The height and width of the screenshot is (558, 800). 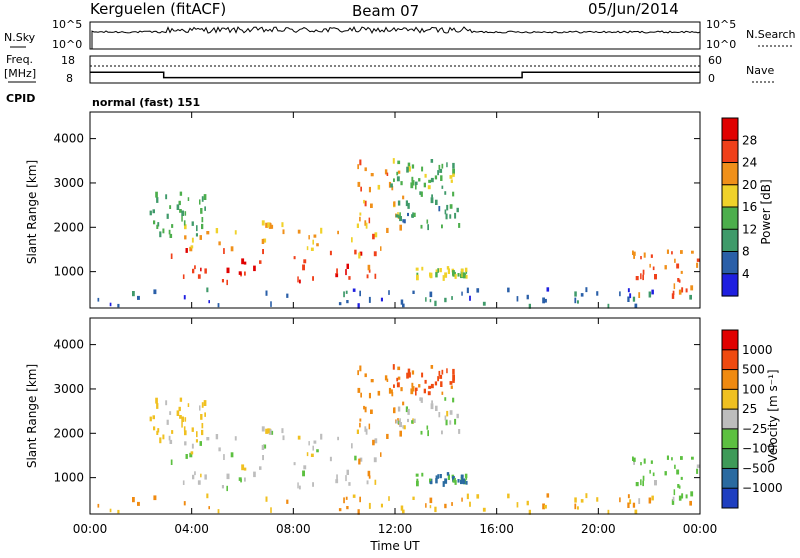 What do you see at coordinates (394, 546) in the screenshot?
I see `x-axis-label: Time UT` at bounding box center [394, 546].